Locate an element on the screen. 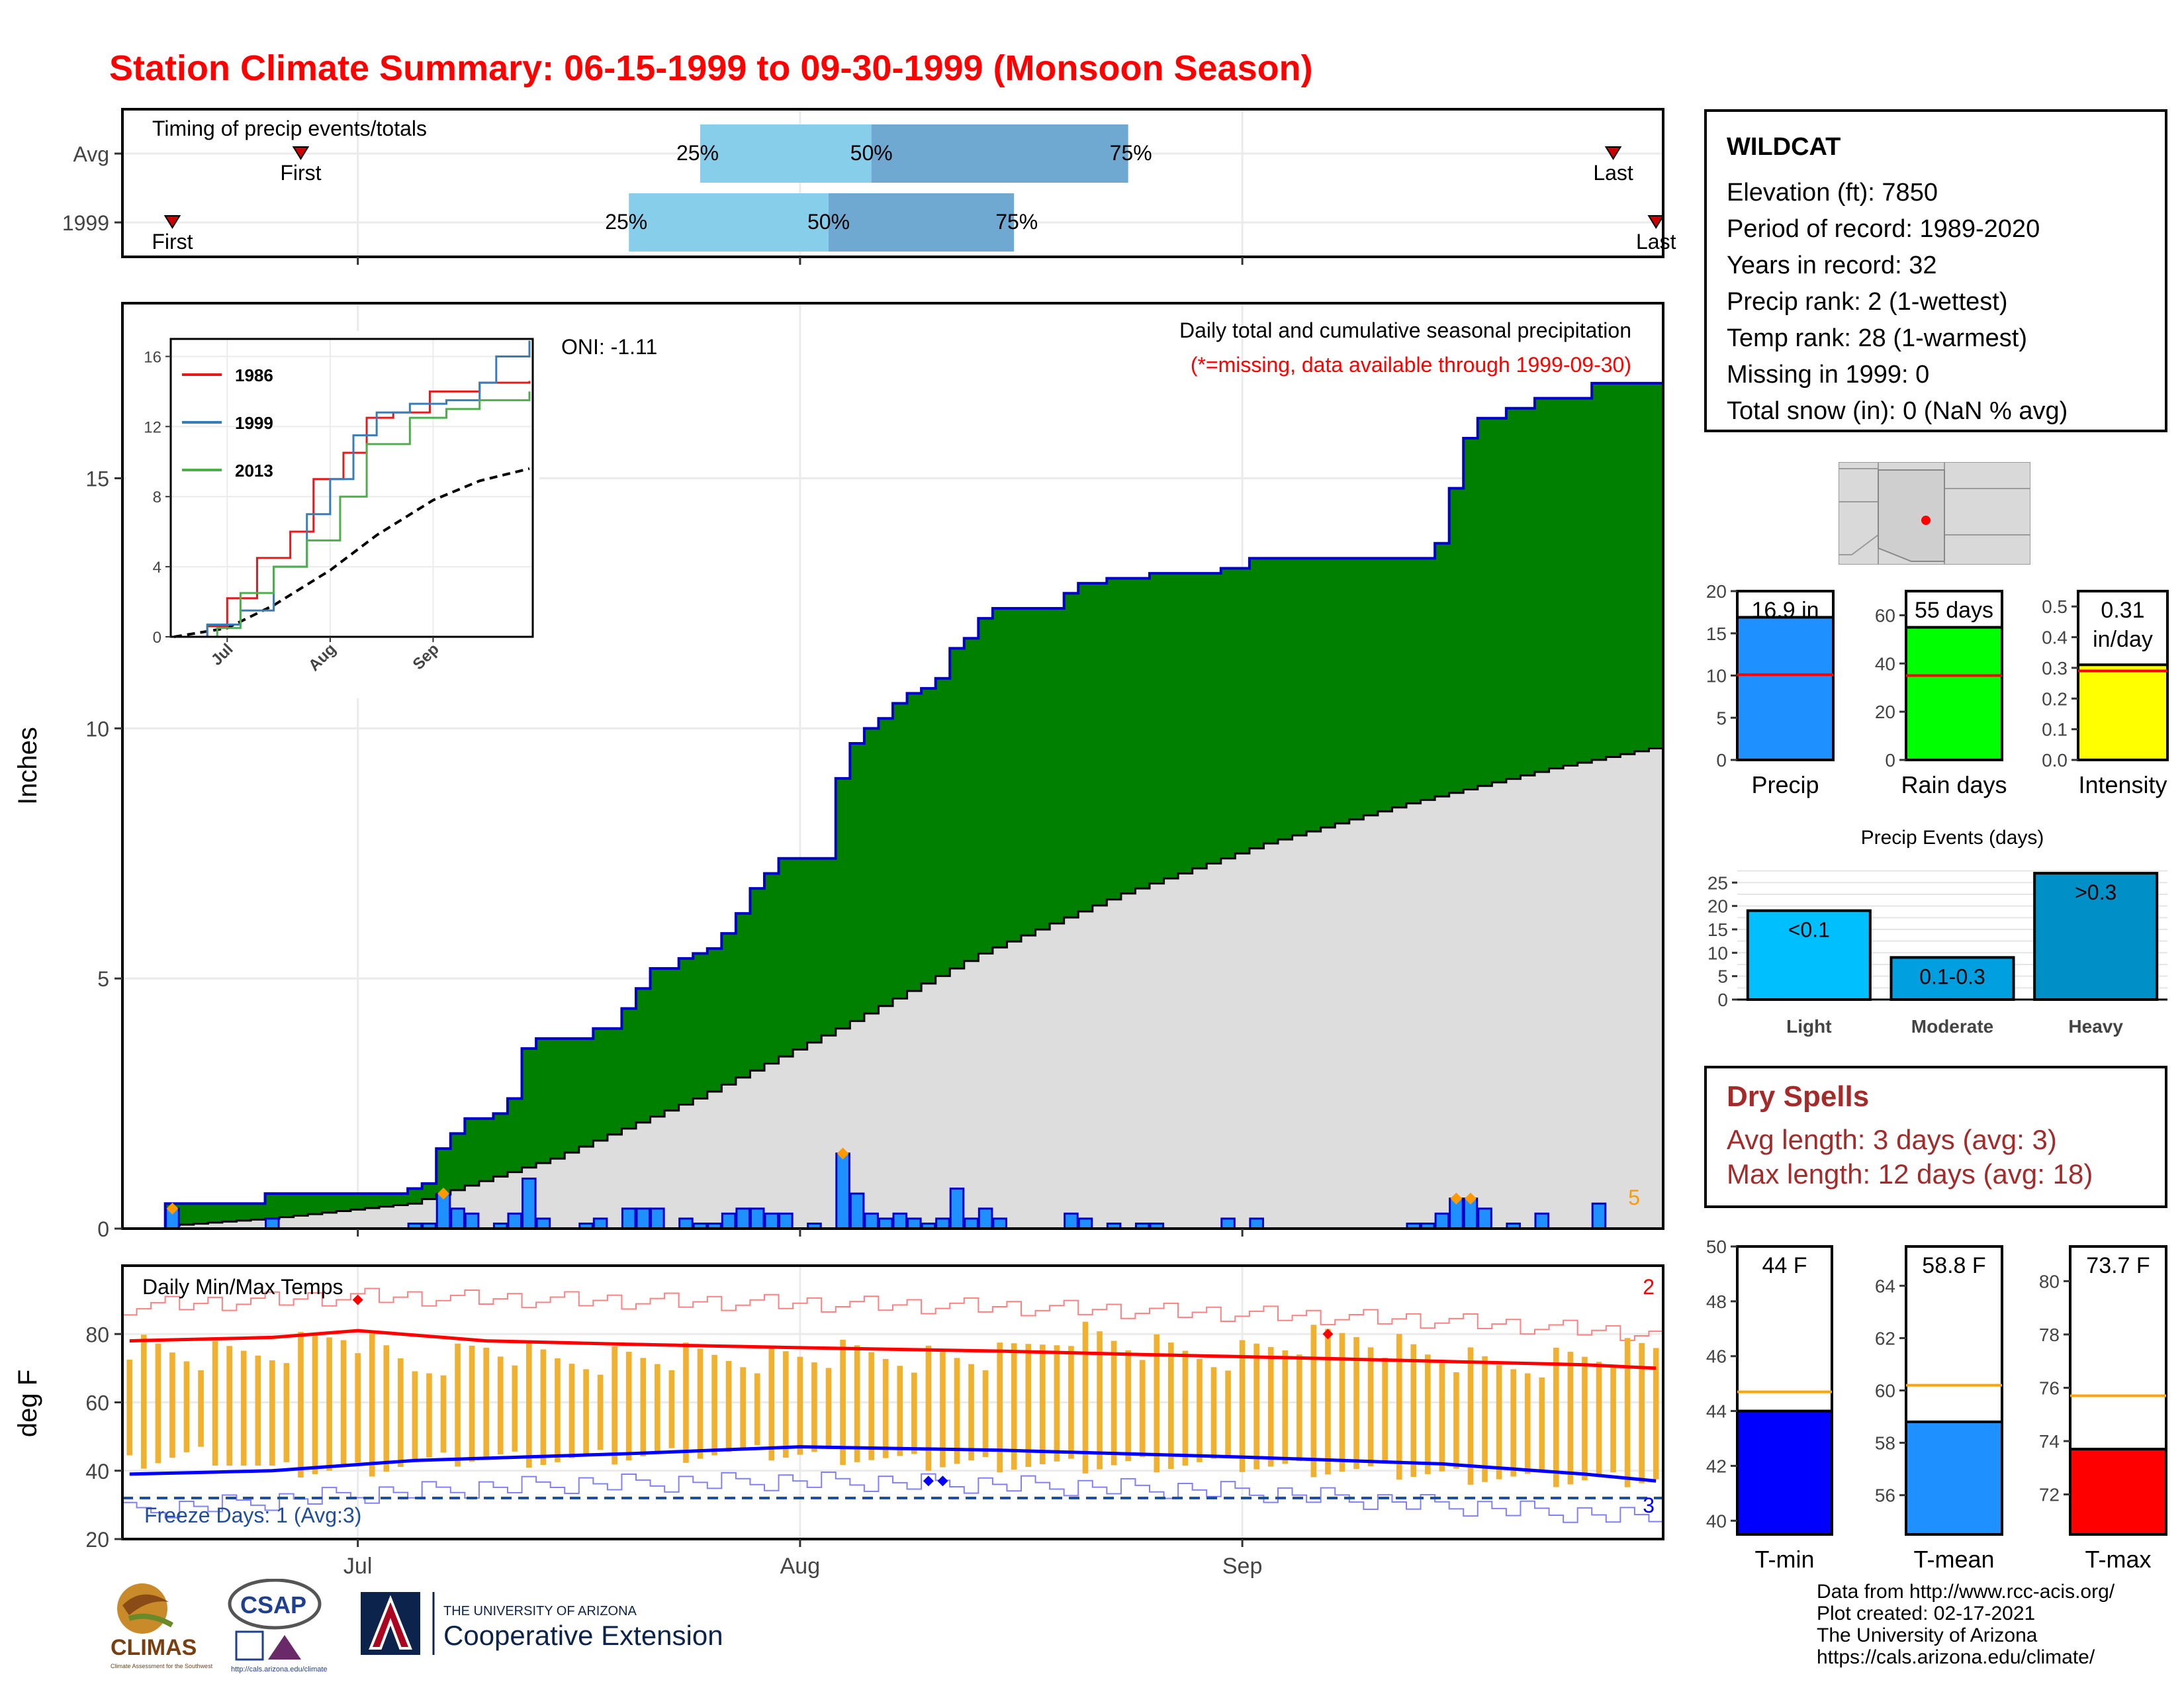 The width and height of the screenshot is (2184, 1688). locator-map is located at coordinates (1934, 513).